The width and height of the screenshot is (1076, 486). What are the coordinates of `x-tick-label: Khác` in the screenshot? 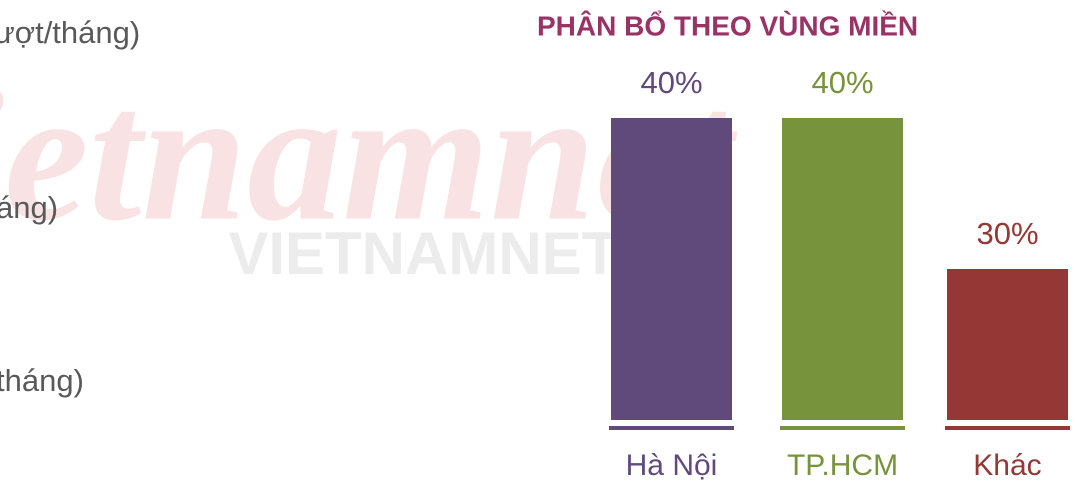 It's located at (1007, 465).